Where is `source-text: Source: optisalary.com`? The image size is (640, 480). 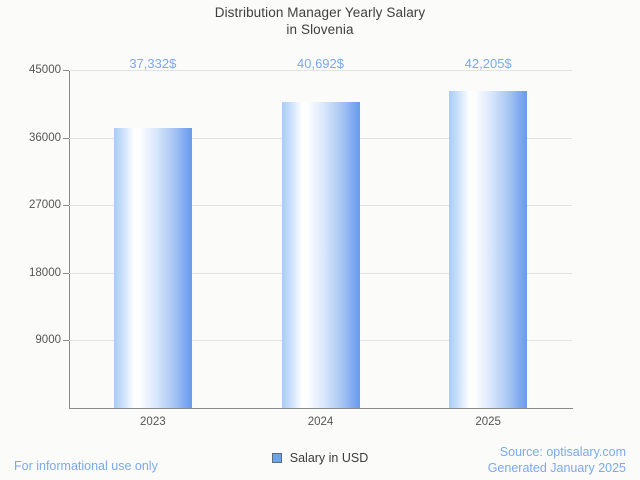 source-text: Source: optisalary.com is located at coordinates (562, 452).